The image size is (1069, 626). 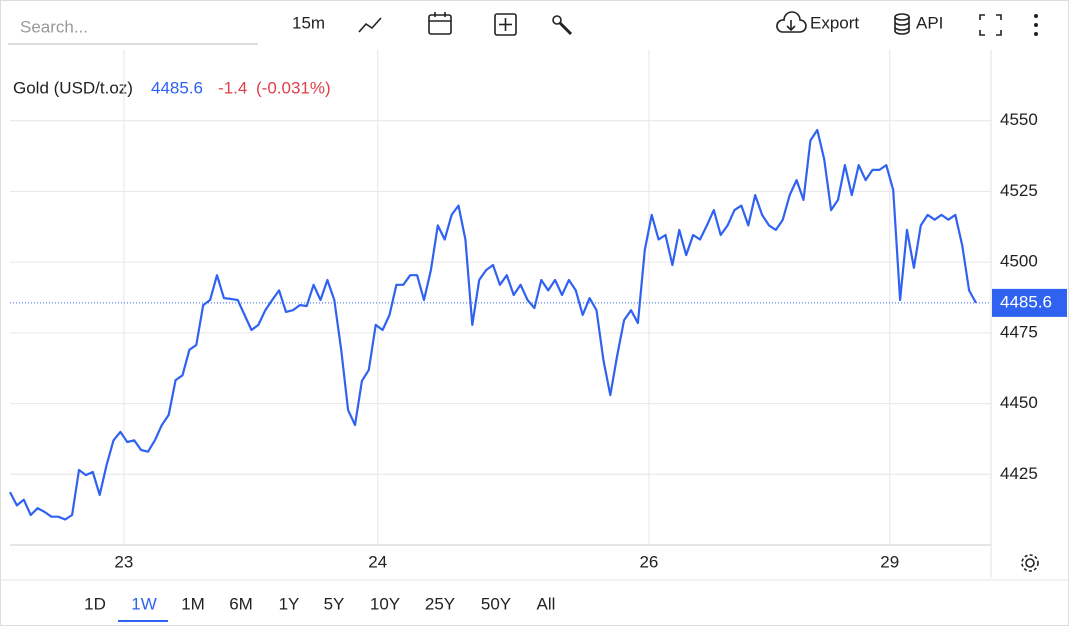 I want to click on range-bar: 1D 1W 1M 6M 1Y 5Y 10Y 25Y 50Y All, so click(x=320, y=608).